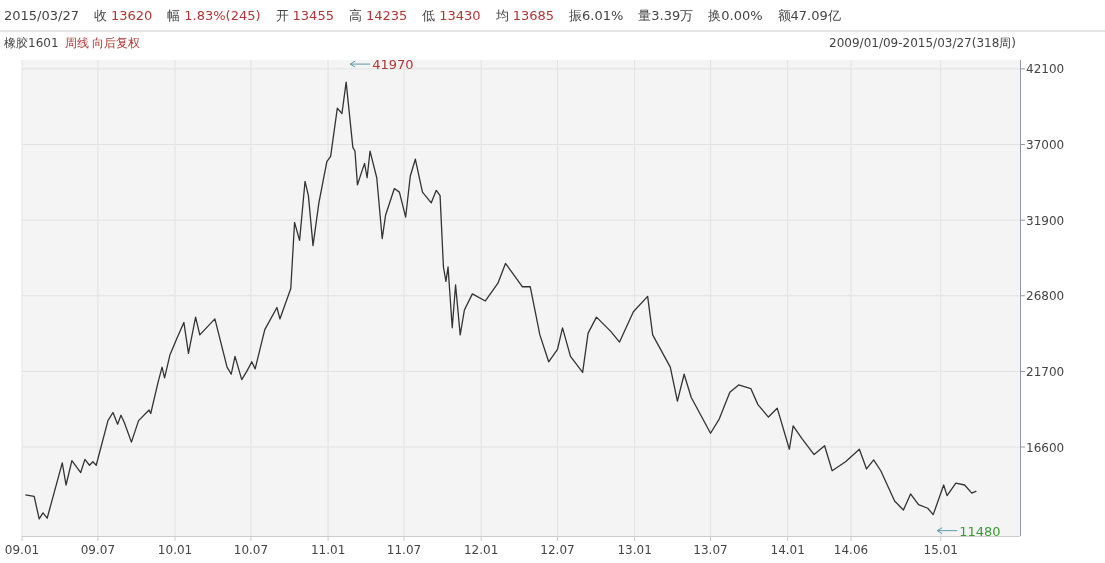 This screenshot has height=563, width=1105. I want to click on annotation: 换0.00%, so click(735, 15).